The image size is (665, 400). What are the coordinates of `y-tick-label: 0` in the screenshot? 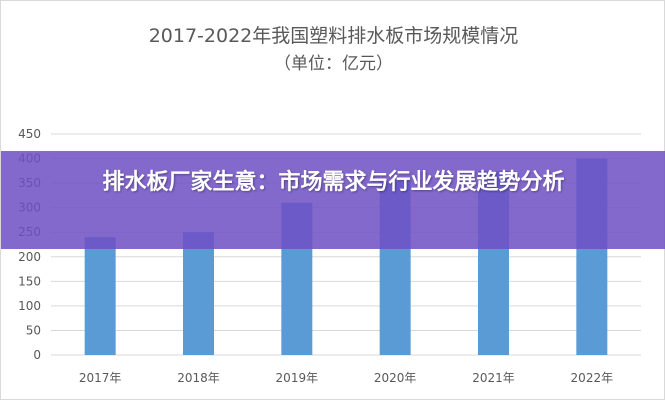 It's located at (37, 355).